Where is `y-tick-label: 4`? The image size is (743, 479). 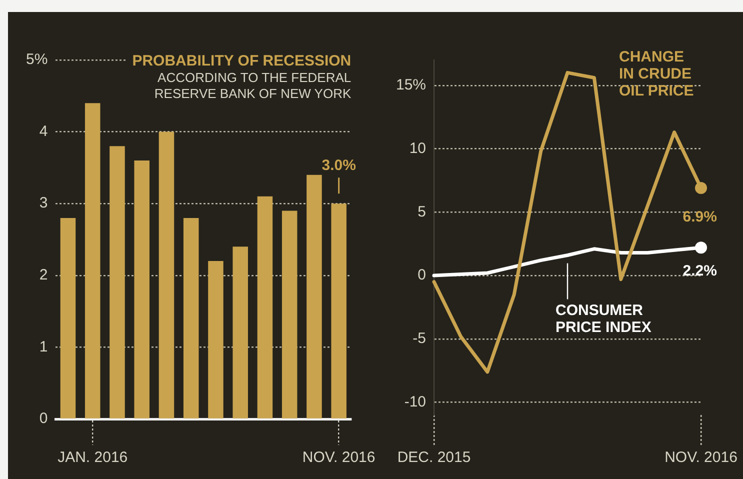 y-tick-label: 4 is located at coordinates (43, 131).